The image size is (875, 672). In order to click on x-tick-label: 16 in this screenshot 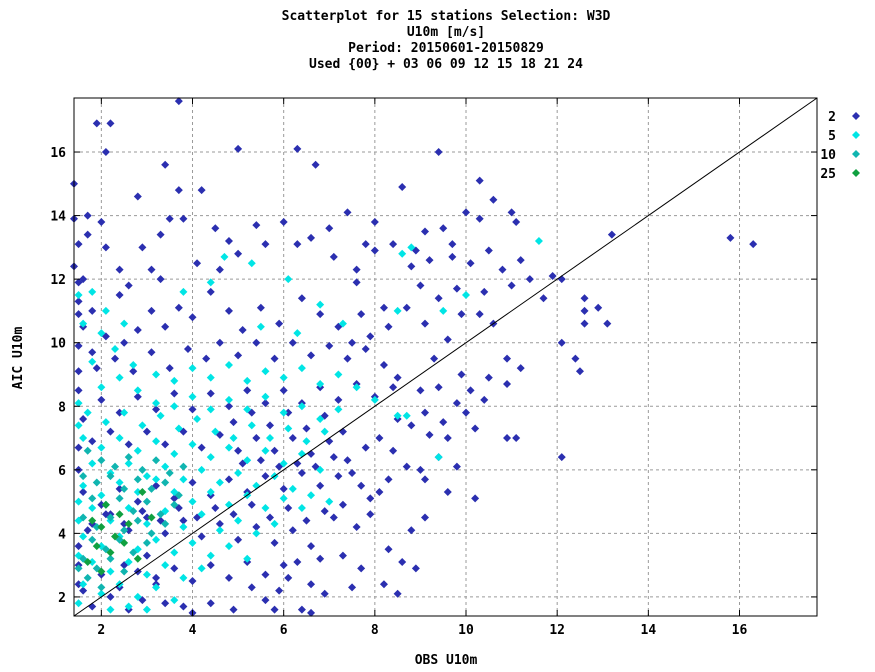, I will do `click(740, 630)`.